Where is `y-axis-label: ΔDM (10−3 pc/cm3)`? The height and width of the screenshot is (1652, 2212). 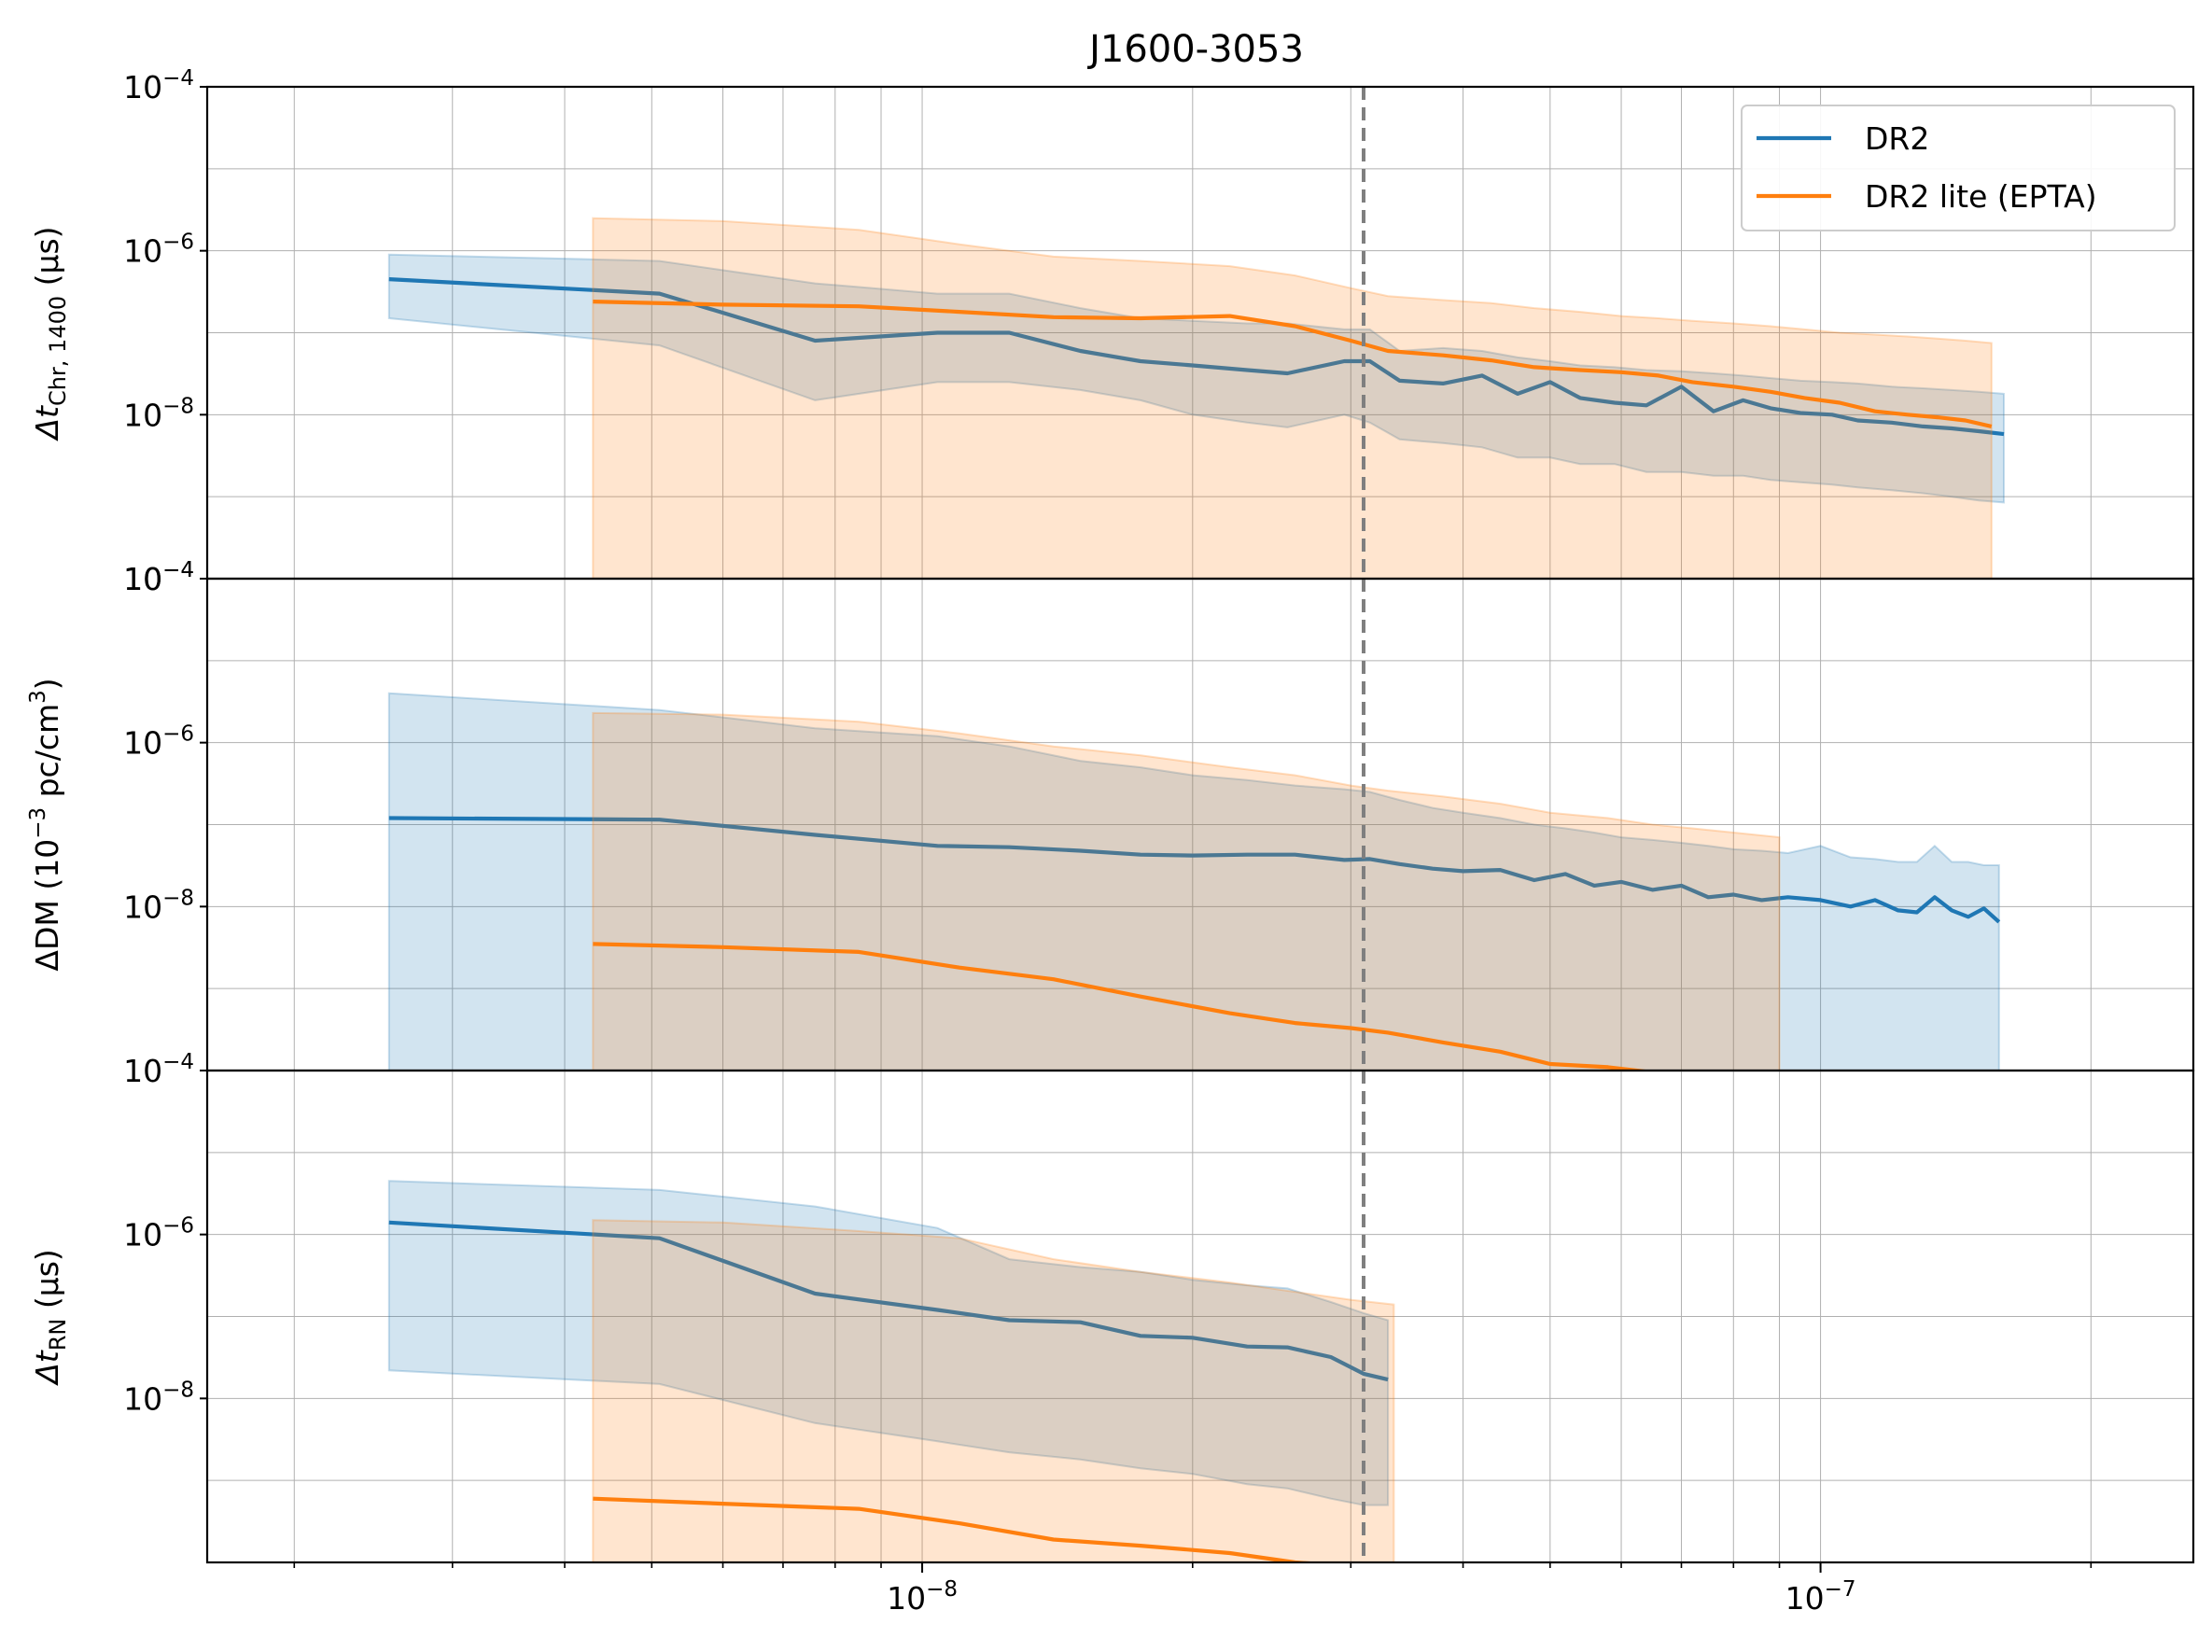
y-axis-label: ΔDM (10−3 pc/cm3) is located at coordinates (45, 824).